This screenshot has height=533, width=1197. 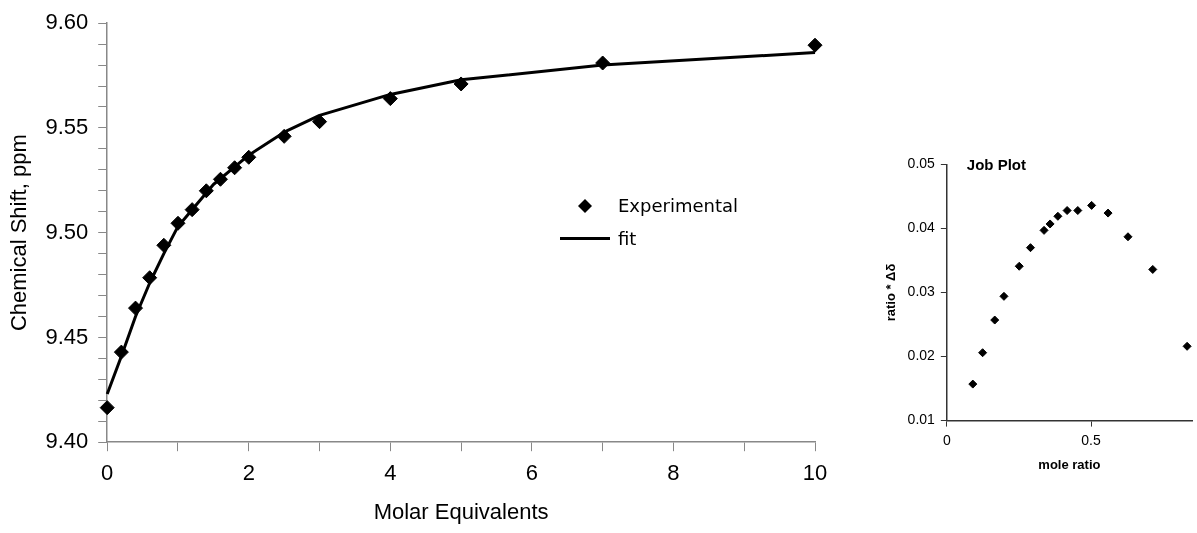 What do you see at coordinates (673, 473) in the screenshot?
I see `x-tick-label: 8` at bounding box center [673, 473].